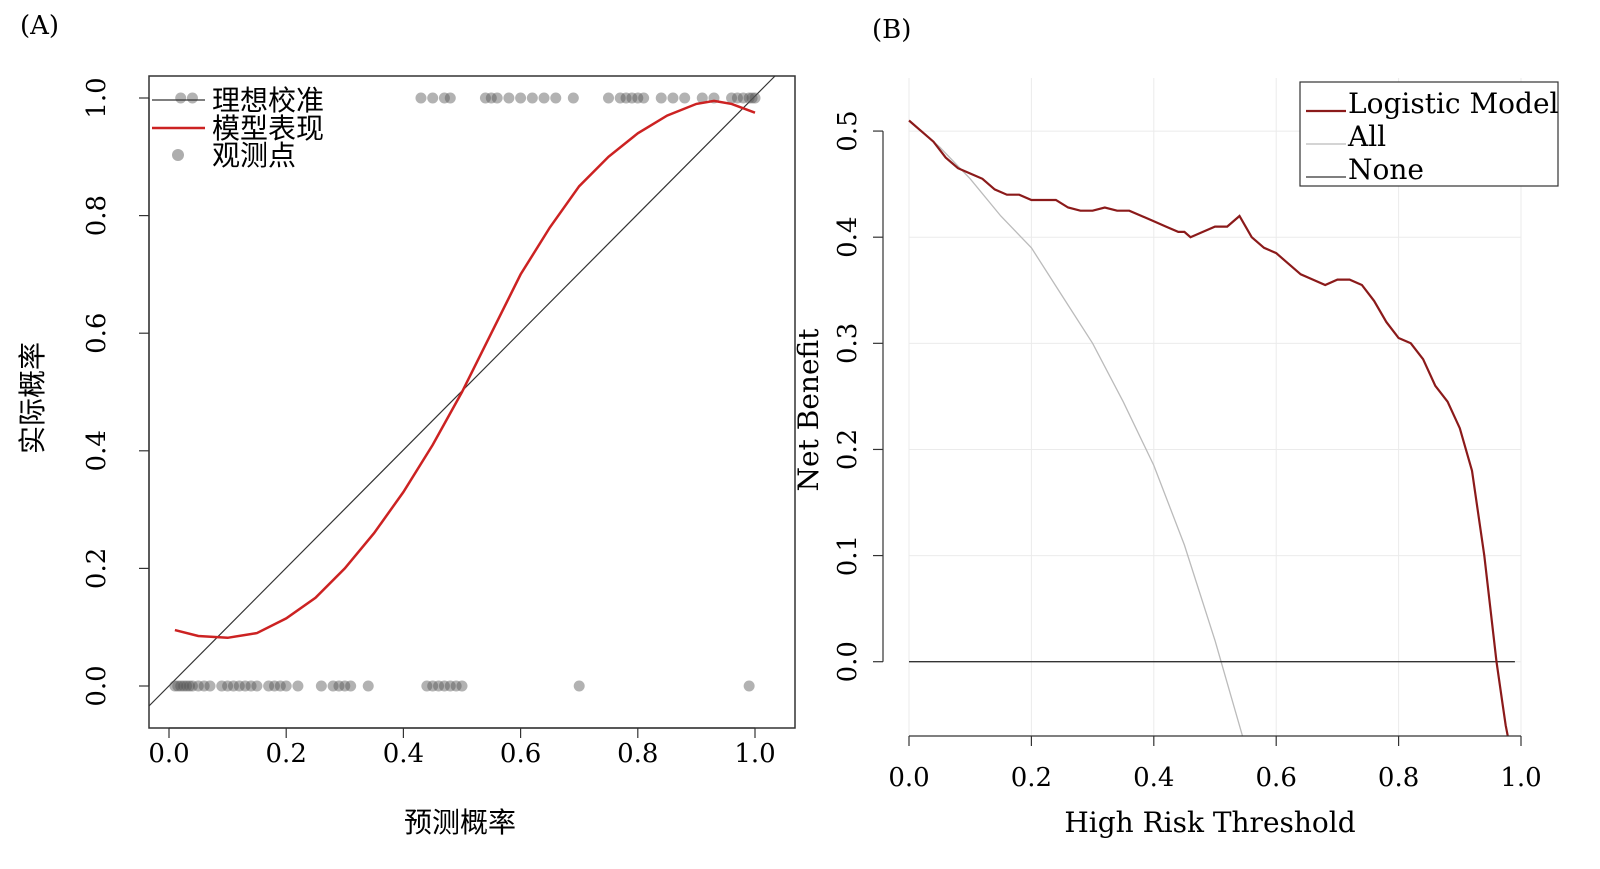  What do you see at coordinates (39, 26) in the screenshot?
I see `panel-a-label: (A)` at bounding box center [39, 26].